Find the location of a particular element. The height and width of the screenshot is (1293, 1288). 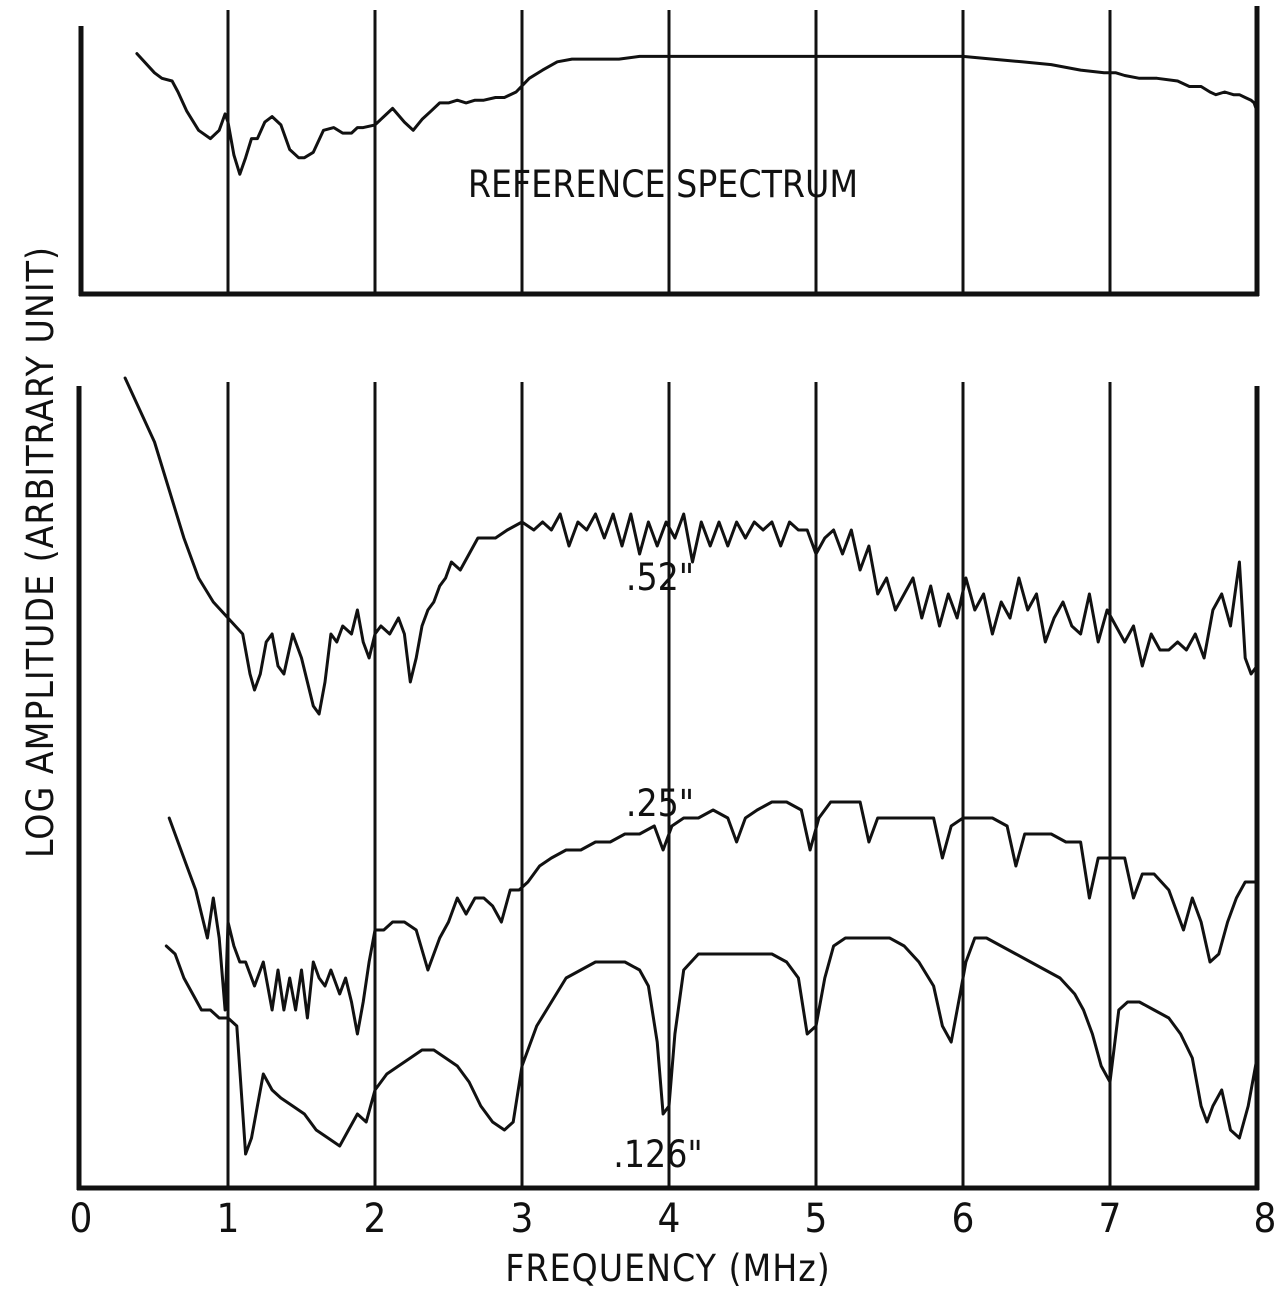

series-label-0126: .126" is located at coordinates (657, 1154).